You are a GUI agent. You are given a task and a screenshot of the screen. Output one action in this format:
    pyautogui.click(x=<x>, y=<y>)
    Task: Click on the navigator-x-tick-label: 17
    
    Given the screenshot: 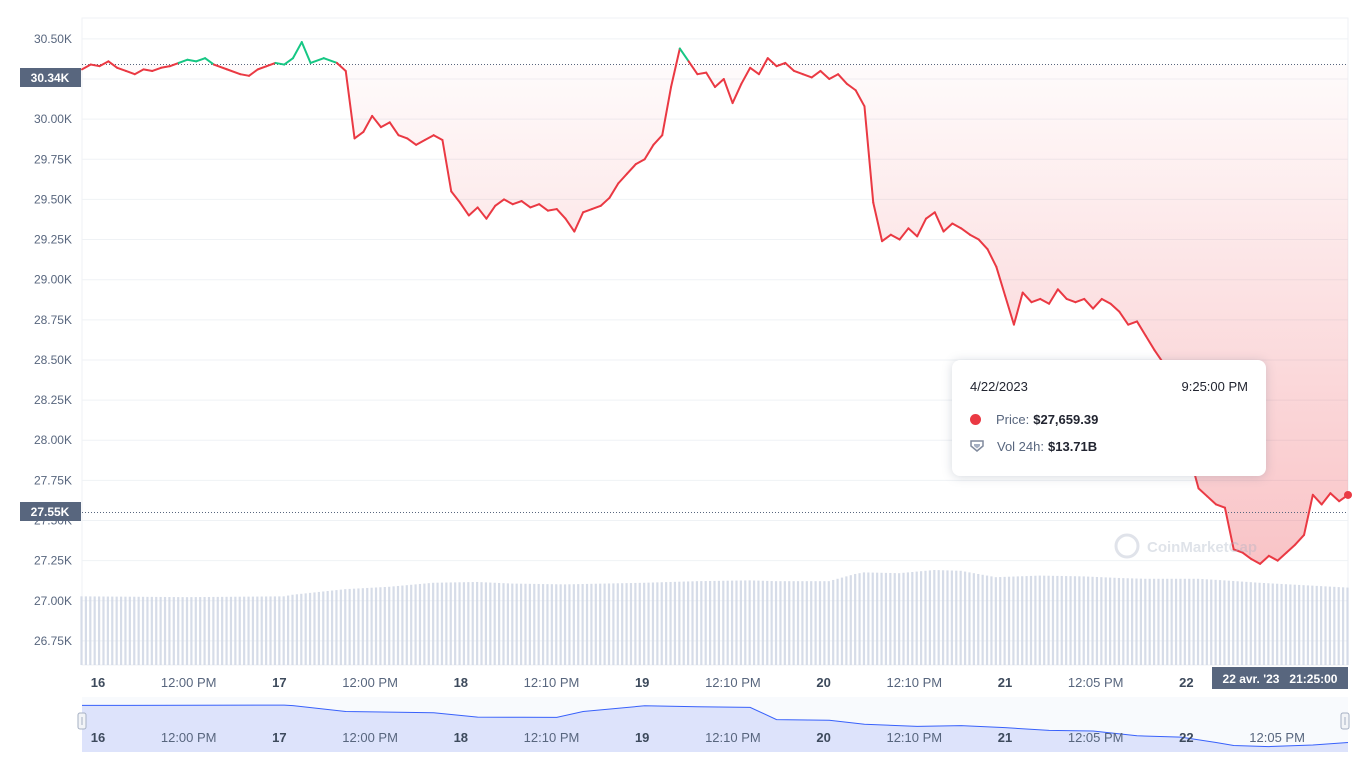 What is the action you would take?
    pyautogui.click(x=279, y=737)
    